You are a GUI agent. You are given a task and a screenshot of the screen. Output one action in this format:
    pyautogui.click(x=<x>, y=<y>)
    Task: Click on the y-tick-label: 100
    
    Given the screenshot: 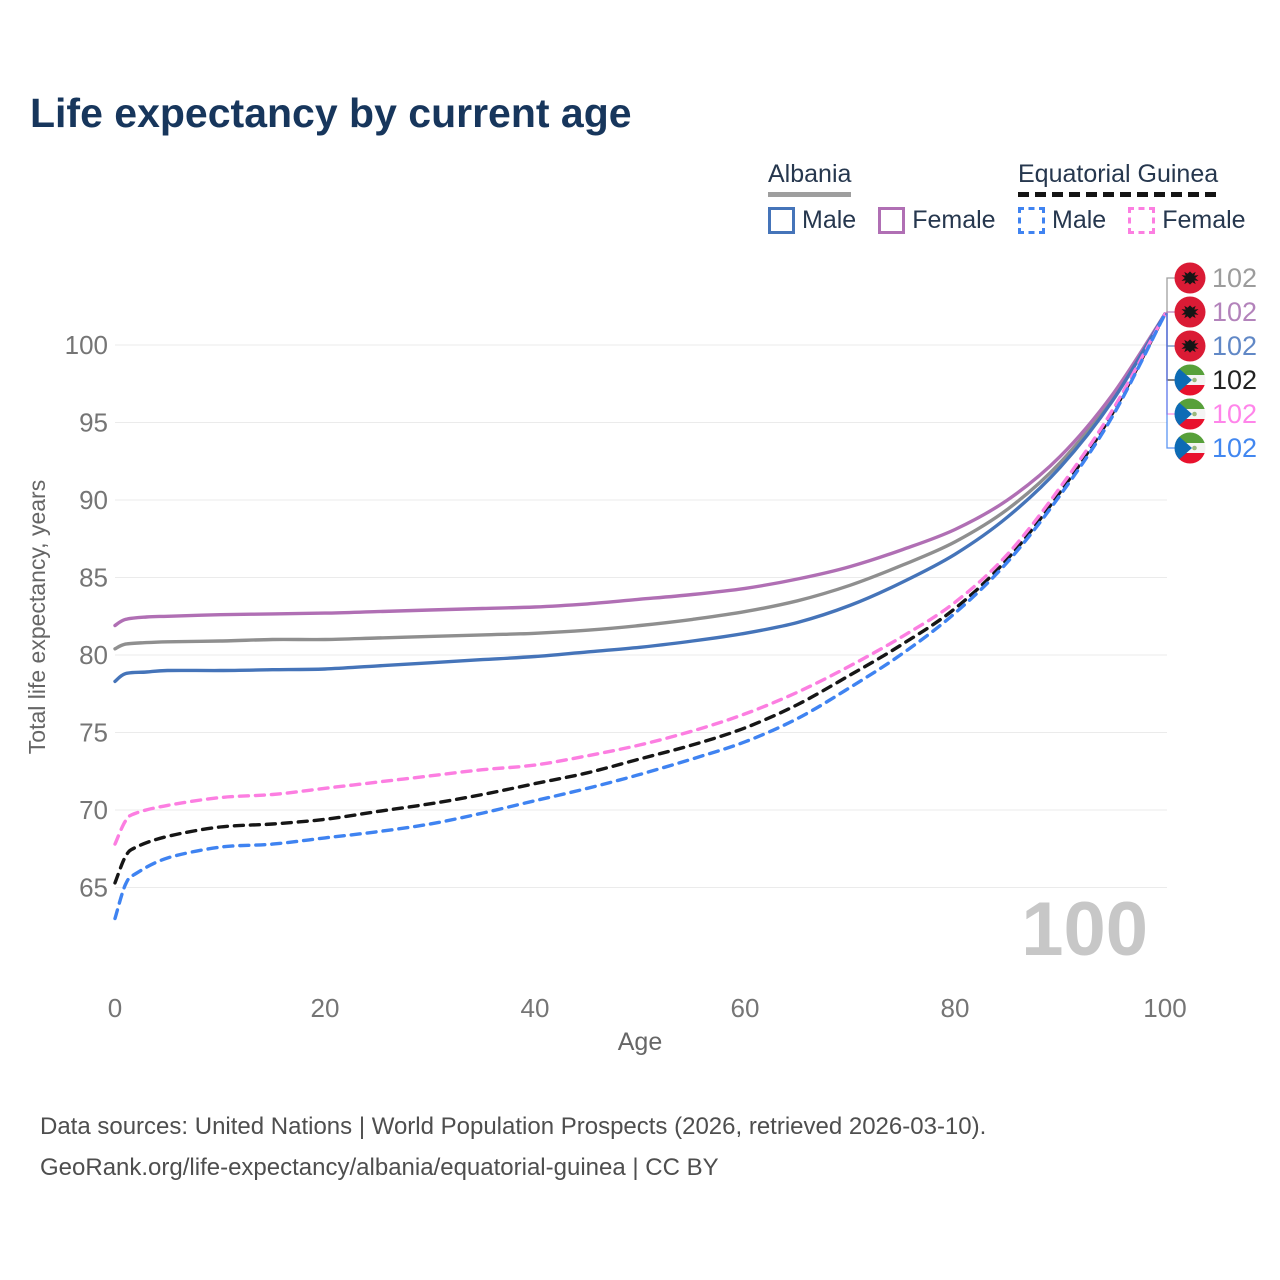 What is the action you would take?
    pyautogui.click(x=86, y=345)
    